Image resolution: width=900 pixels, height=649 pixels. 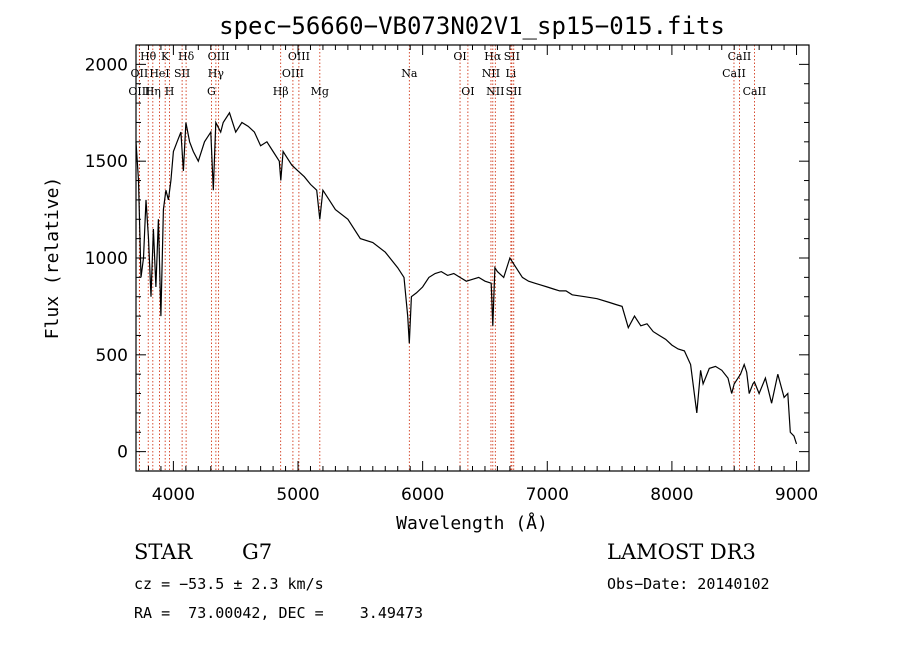 I want to click on x-tick-label: 8000, so click(x=671, y=495).